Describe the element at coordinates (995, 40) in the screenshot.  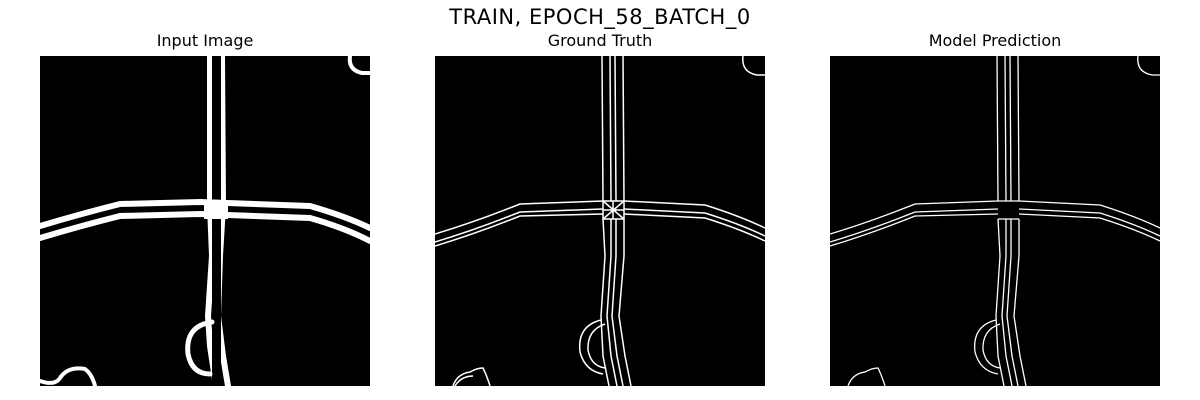
I see `panel-title-model-prediction: Model Prediction` at that location.